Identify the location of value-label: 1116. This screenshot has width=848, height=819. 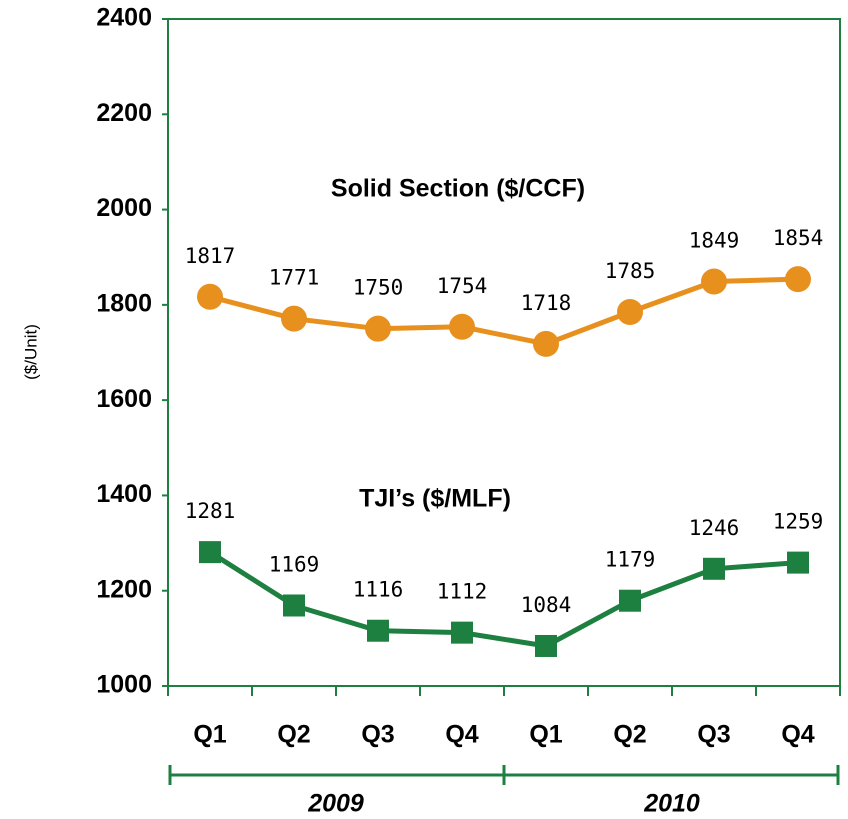
(378, 590).